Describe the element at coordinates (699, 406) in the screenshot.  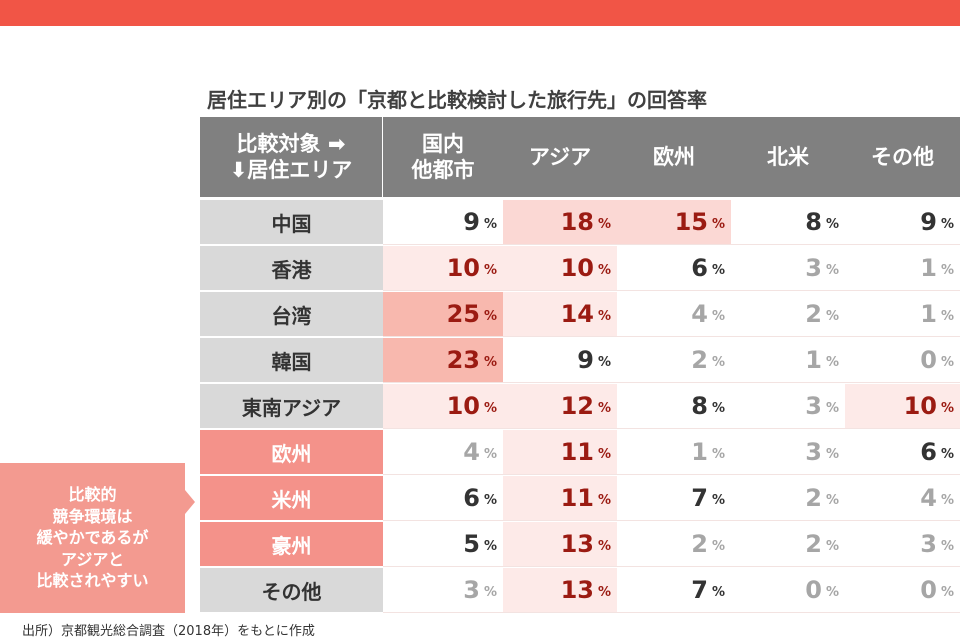
I see `cell-value: 8` at that location.